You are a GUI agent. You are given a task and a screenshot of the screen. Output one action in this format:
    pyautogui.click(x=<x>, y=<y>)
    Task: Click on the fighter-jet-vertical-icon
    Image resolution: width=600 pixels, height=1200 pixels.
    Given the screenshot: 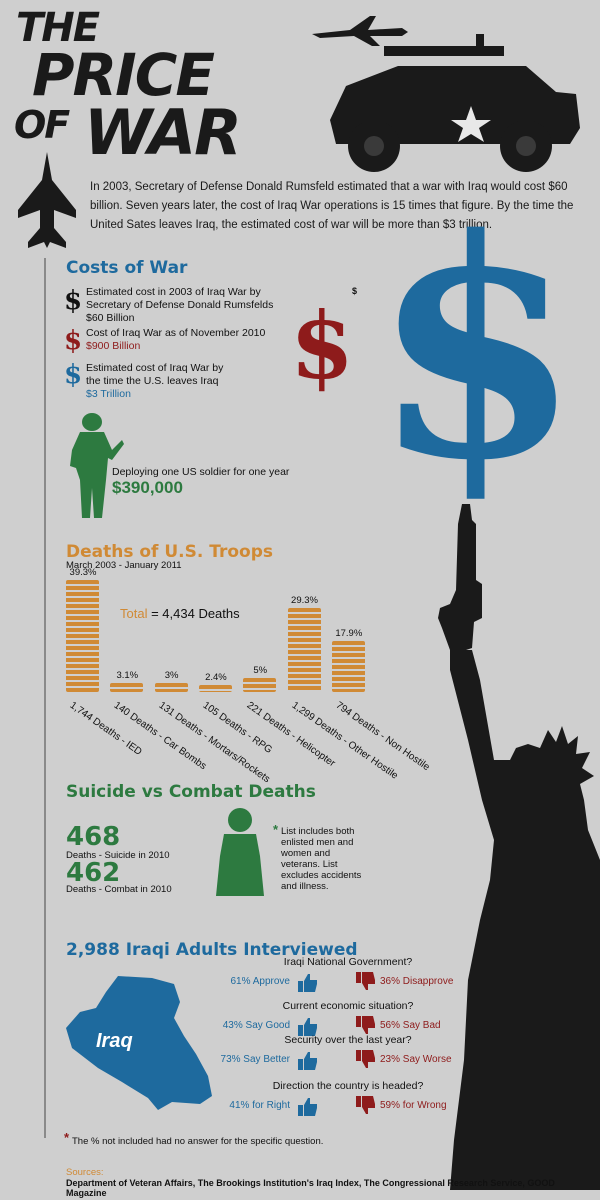 What is the action you would take?
    pyautogui.click(x=47, y=200)
    